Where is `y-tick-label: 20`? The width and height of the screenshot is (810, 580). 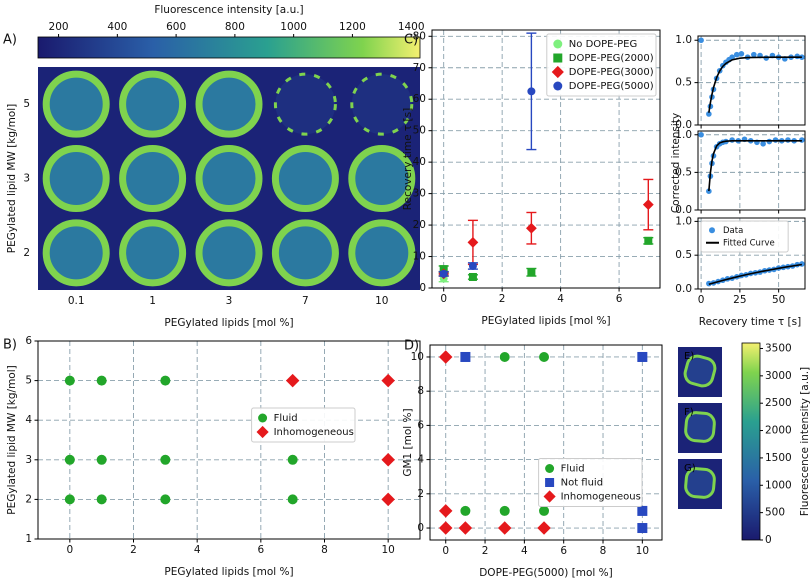 y-tick-label: 20 is located at coordinates (419, 225).